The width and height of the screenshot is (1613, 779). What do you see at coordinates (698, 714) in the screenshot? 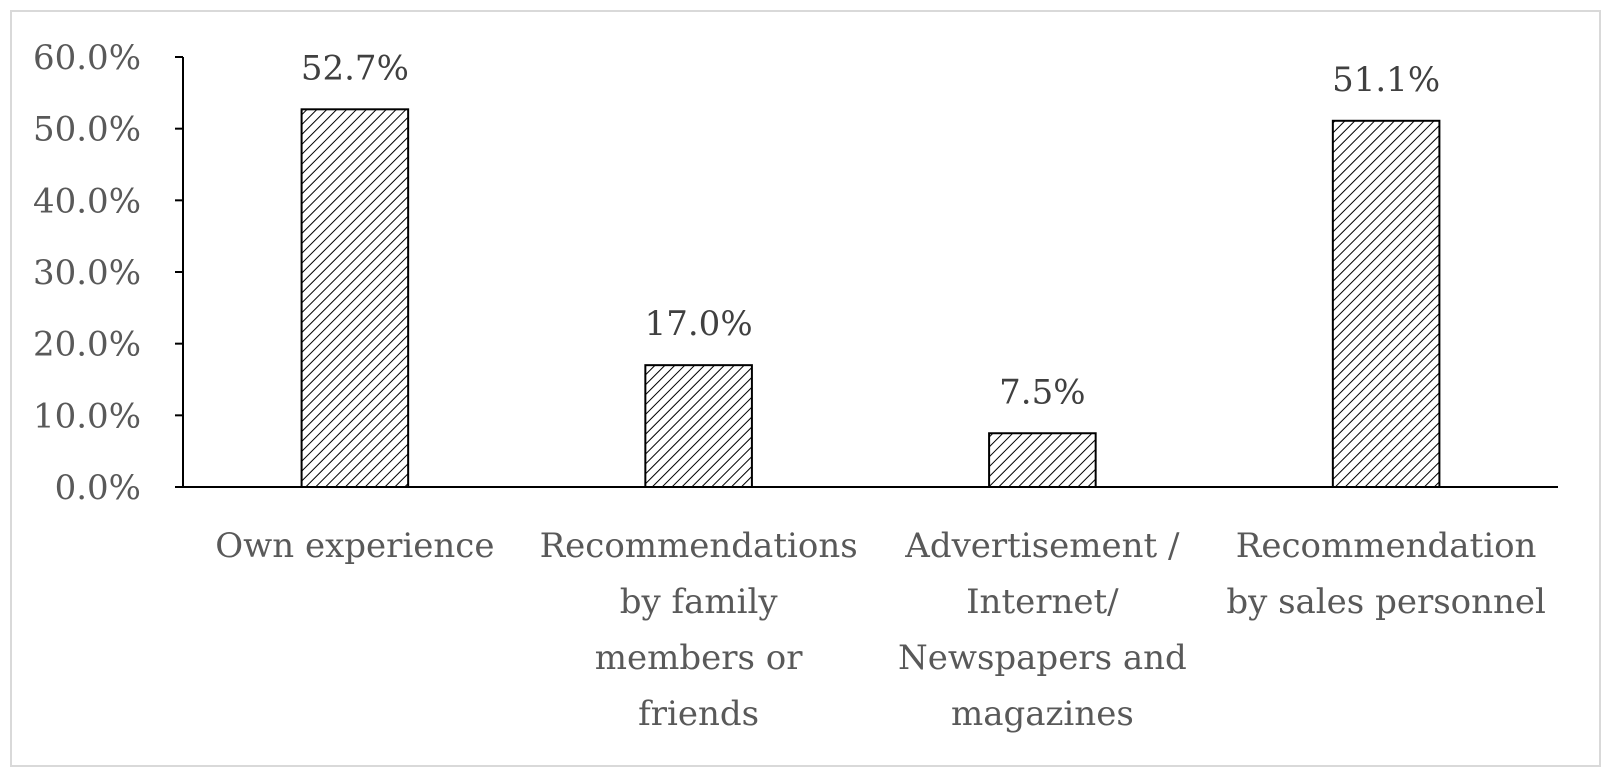
I see `x-category-label-line: friends` at bounding box center [698, 714].